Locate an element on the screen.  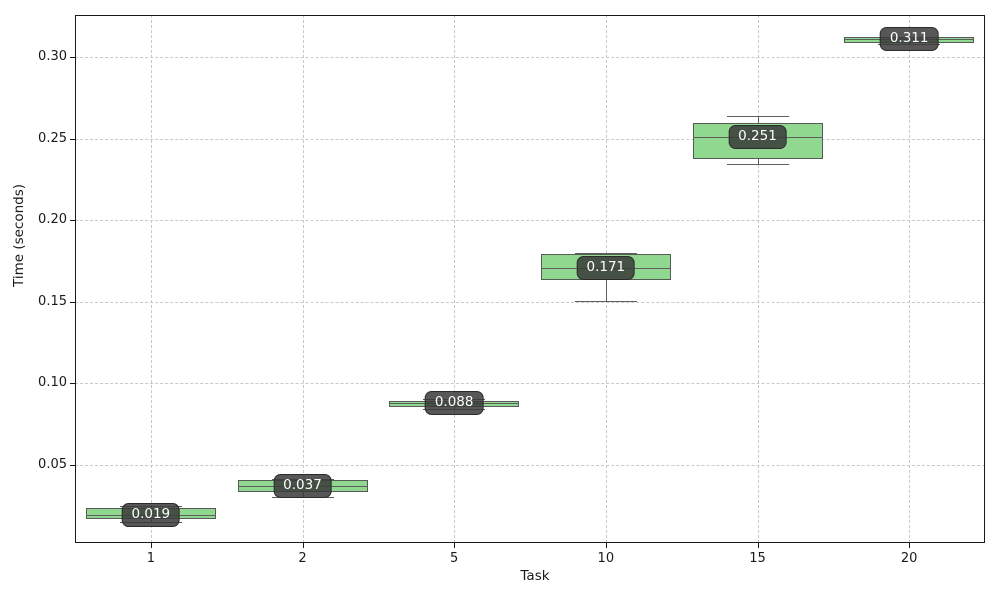
median-annotation: 0.019 is located at coordinates (151, 515).